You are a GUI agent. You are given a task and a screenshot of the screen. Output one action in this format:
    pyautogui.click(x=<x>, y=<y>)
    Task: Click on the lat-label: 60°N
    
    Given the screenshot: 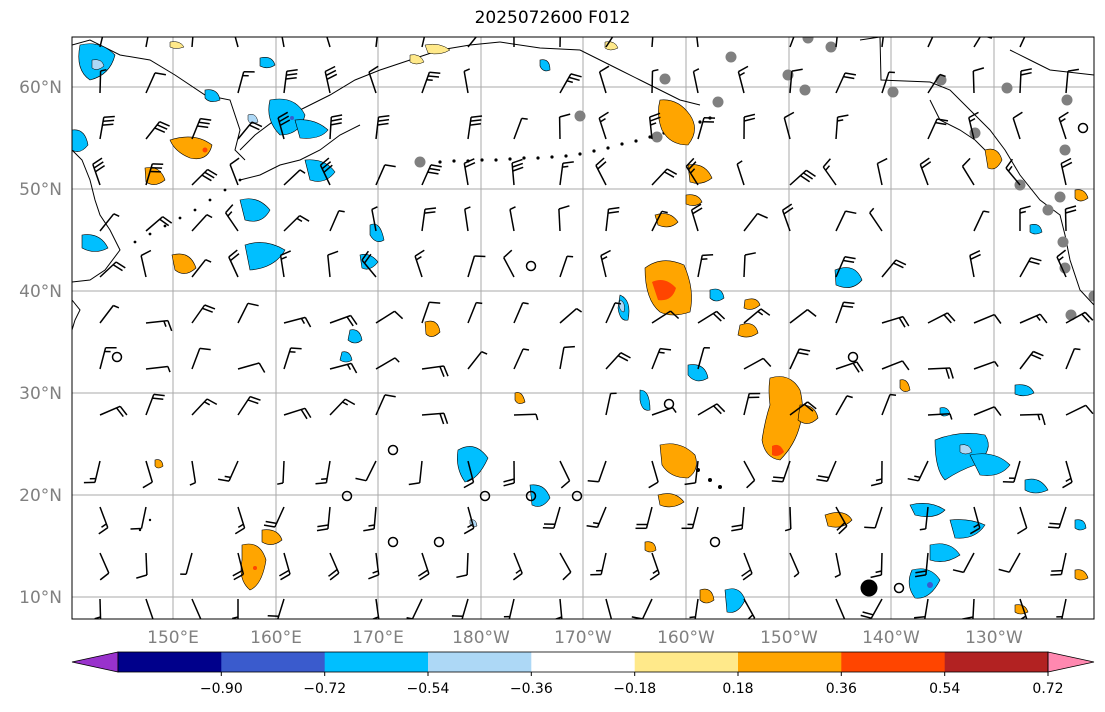 What is the action you would take?
    pyautogui.click(x=40, y=88)
    